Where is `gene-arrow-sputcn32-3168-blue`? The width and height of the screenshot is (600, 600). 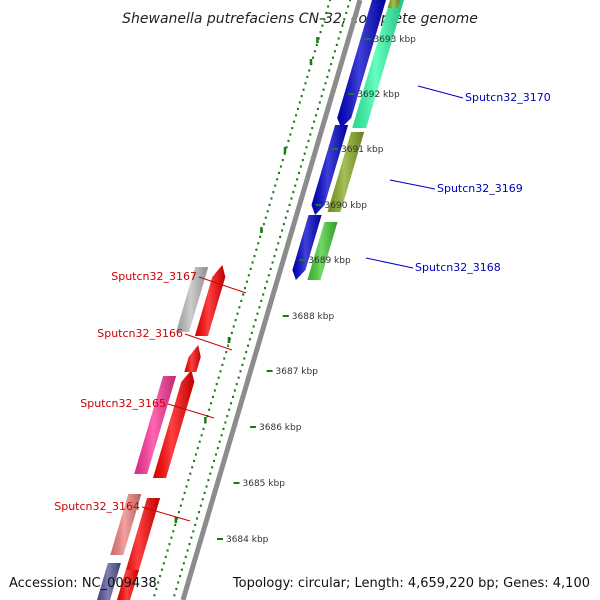 gene-arrow-sputcn32-3168-blue is located at coordinates (307, 247).